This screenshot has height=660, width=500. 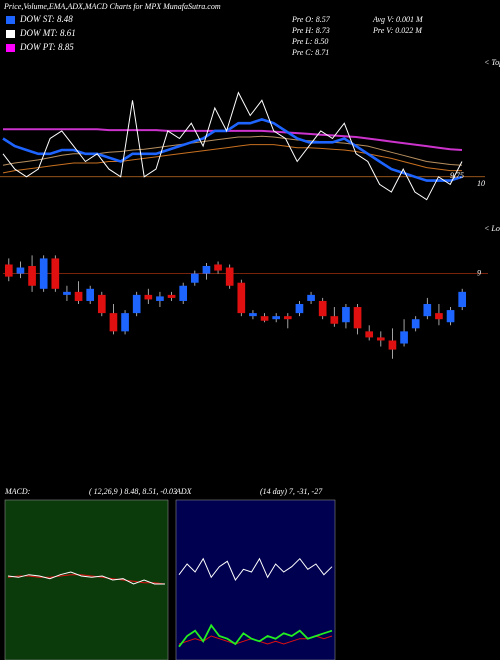 What do you see at coordinates (311, 19) in the screenshot?
I see `info-text: Pre O: 8.57` at bounding box center [311, 19].